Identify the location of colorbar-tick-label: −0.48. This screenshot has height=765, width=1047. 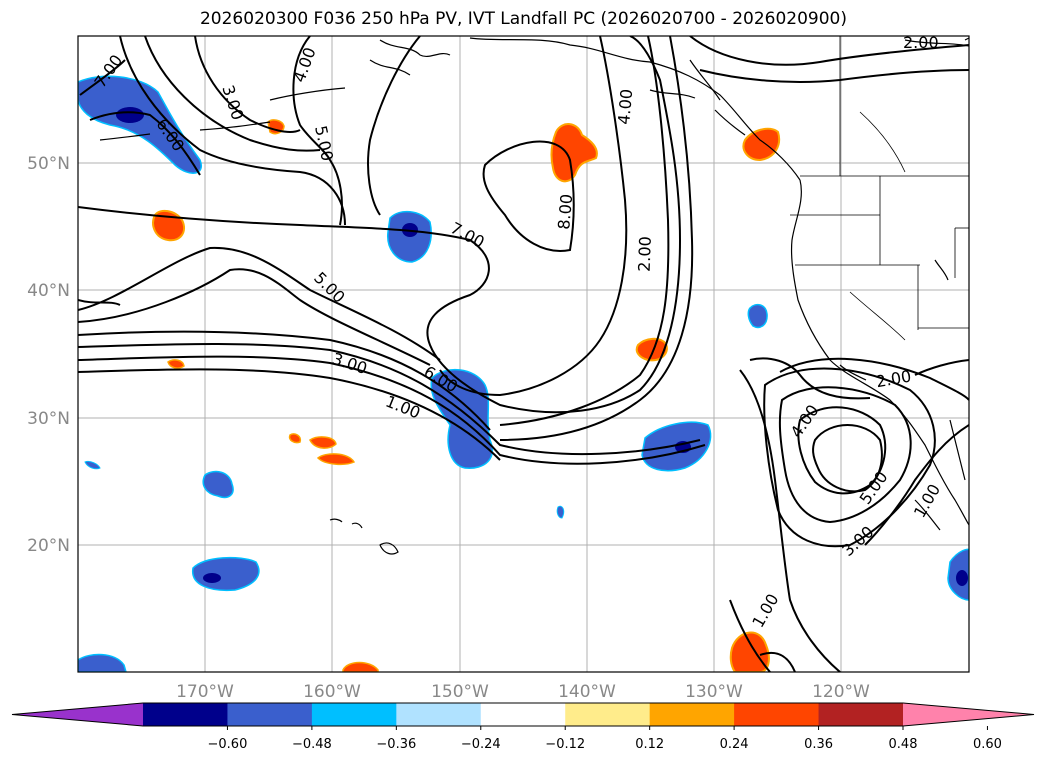
(312, 744).